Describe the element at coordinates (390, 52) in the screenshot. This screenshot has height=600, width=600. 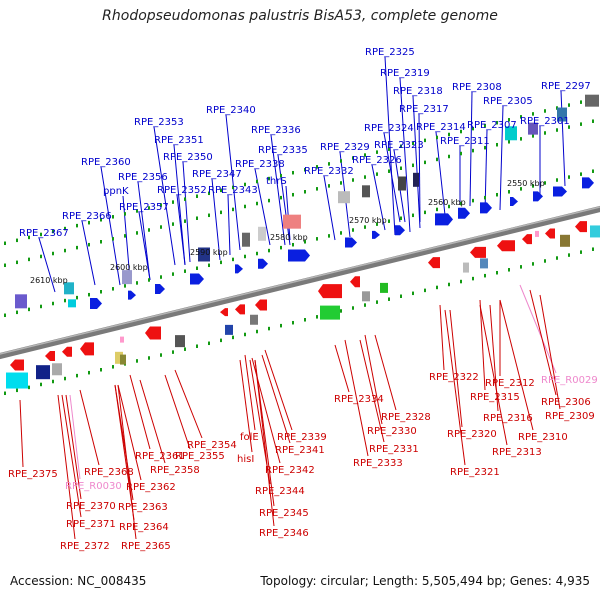
I see `forward-gene-label: RPE_2325` at that location.